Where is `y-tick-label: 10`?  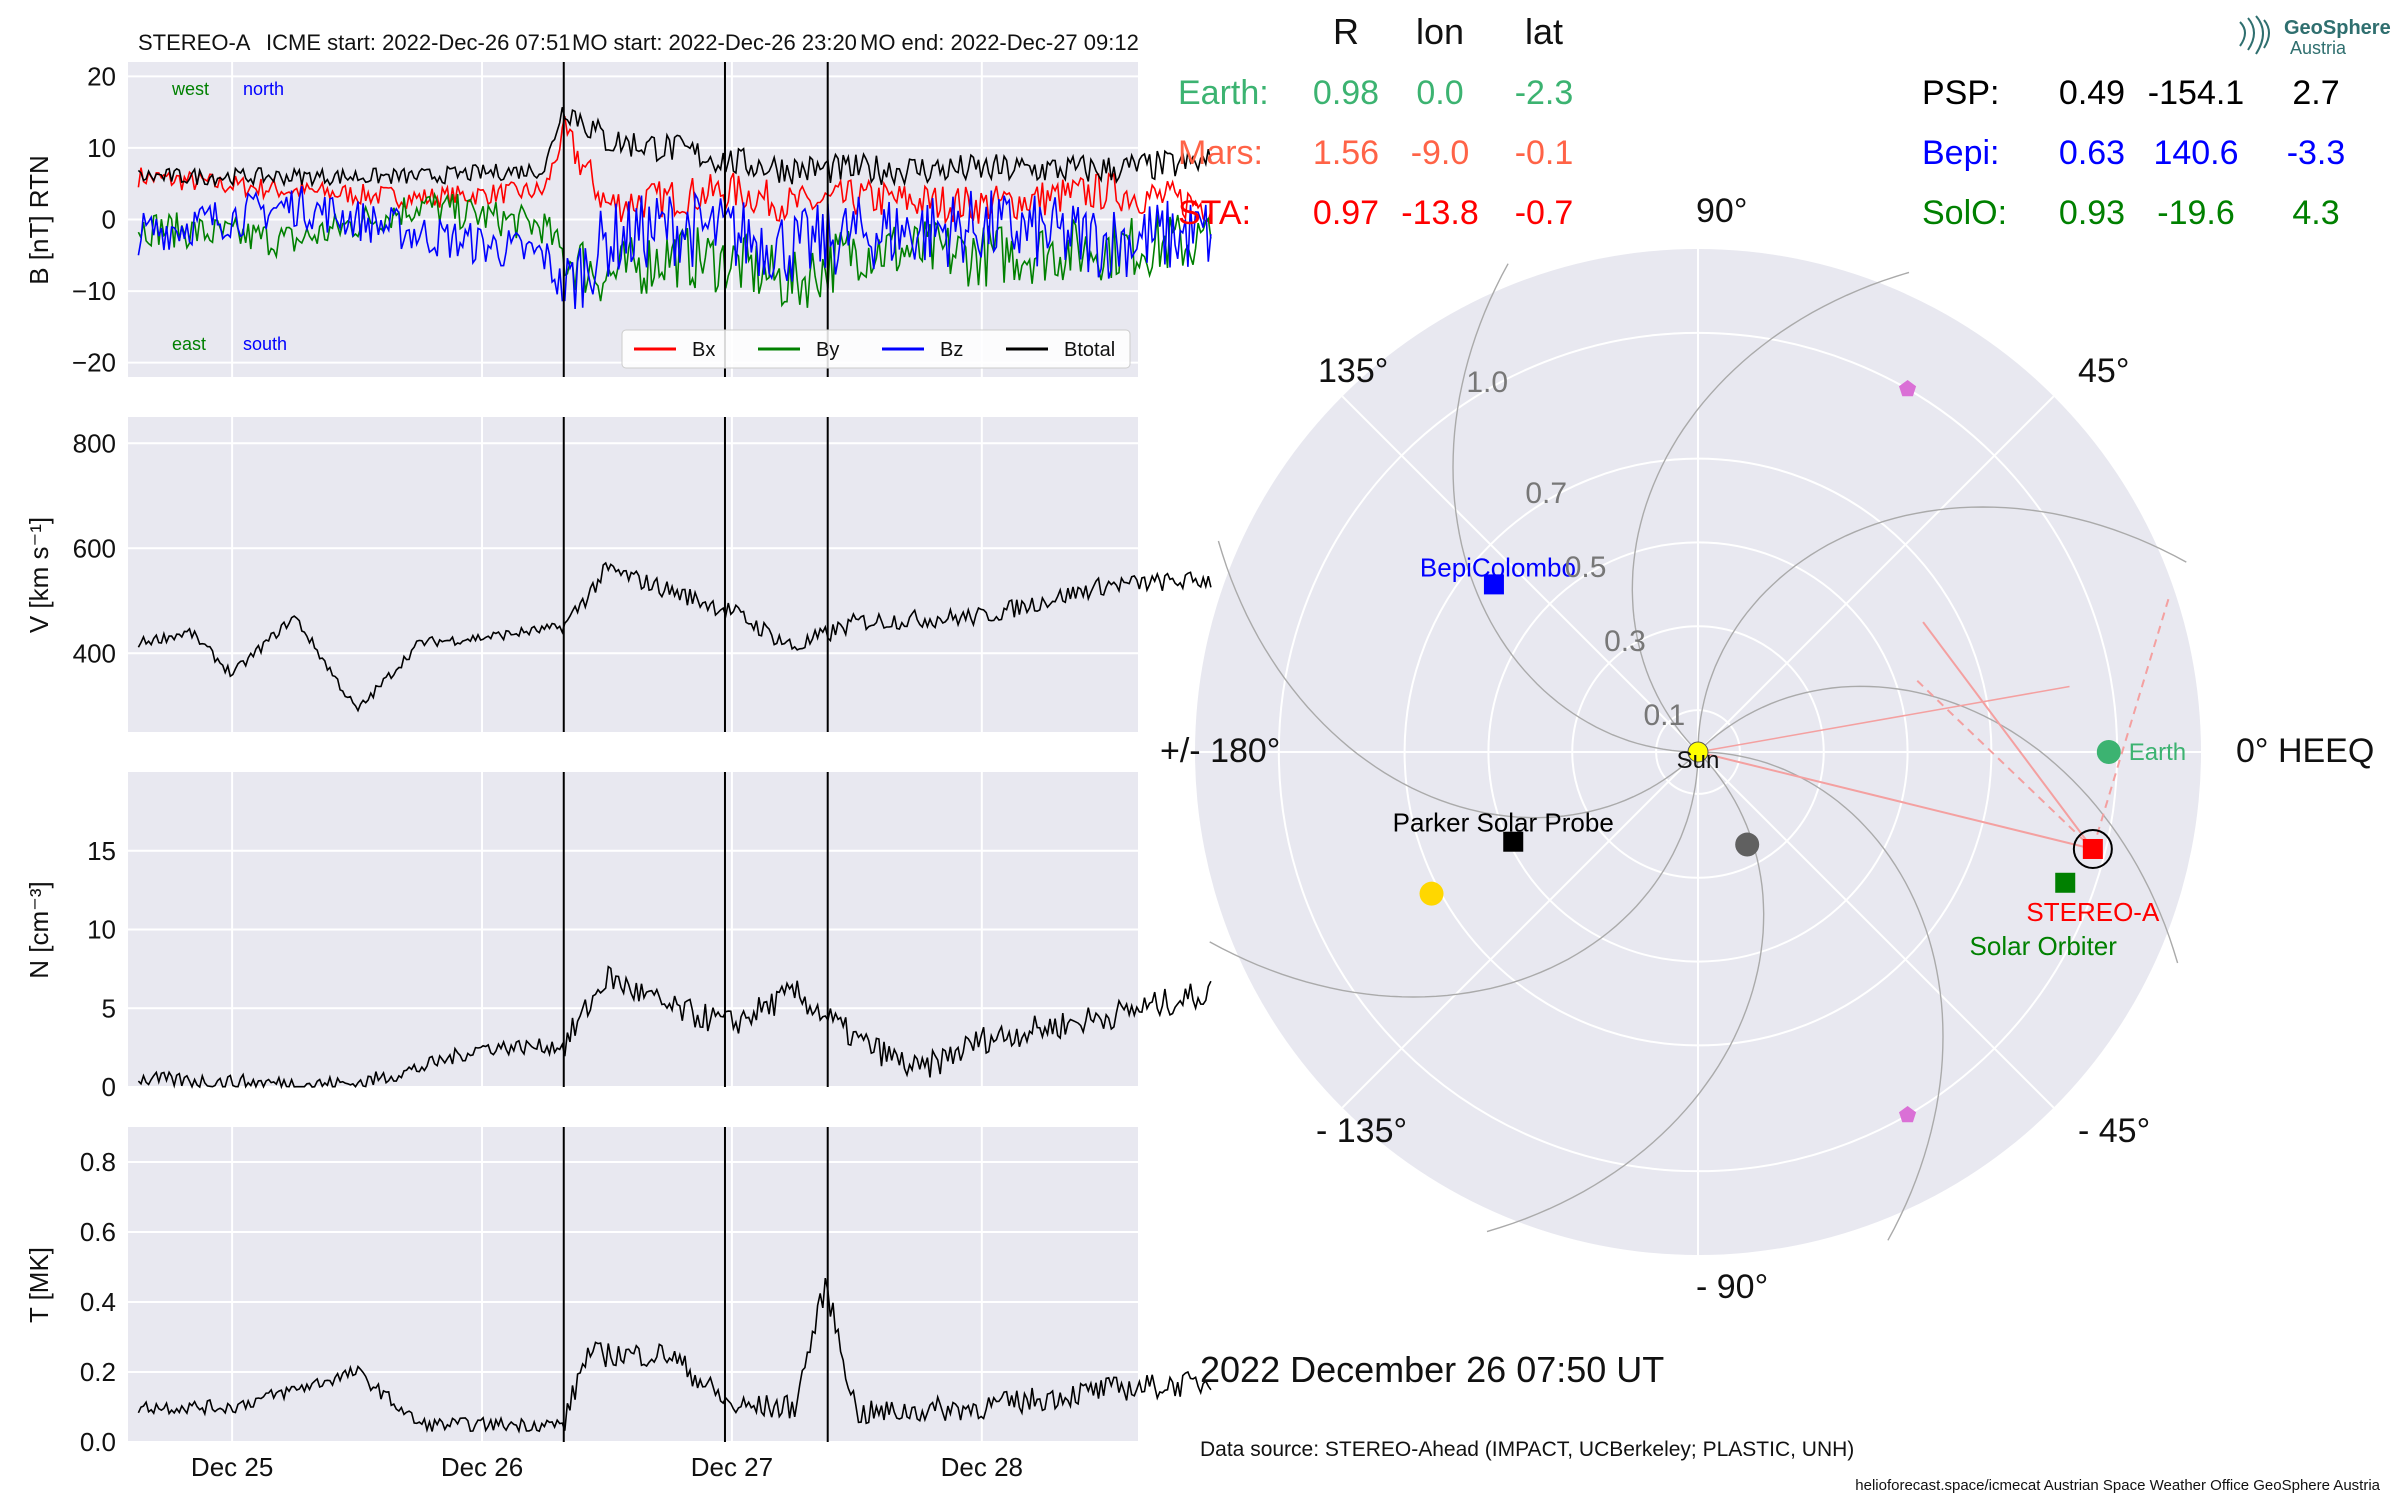
y-tick-label: 10 is located at coordinates (101, 930).